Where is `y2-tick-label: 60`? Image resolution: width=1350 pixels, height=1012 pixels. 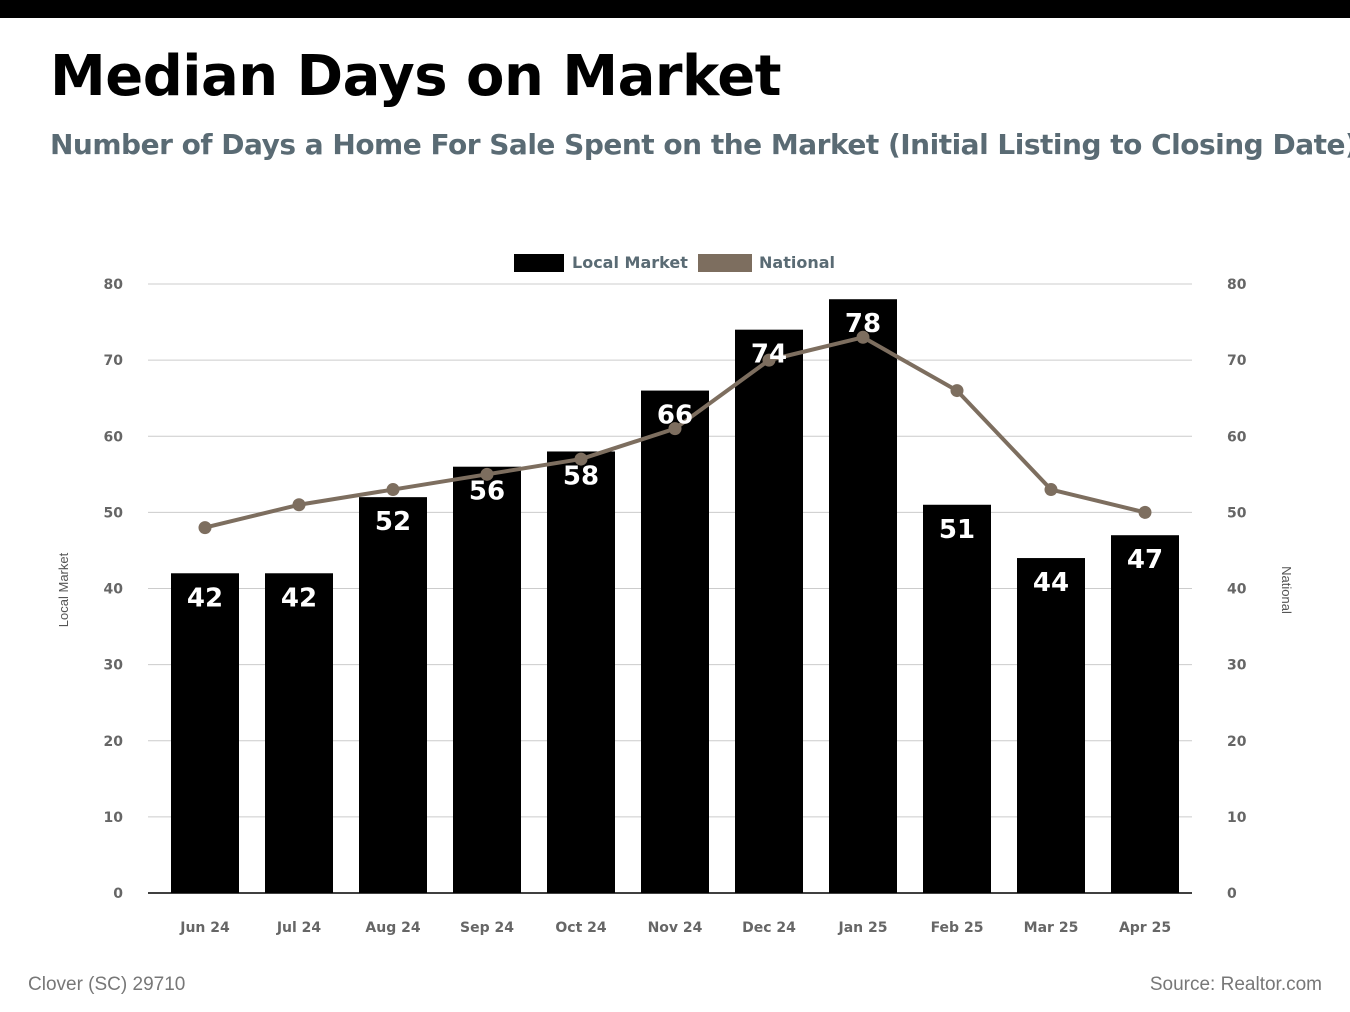
y2-tick-label: 60 is located at coordinates (1237, 437).